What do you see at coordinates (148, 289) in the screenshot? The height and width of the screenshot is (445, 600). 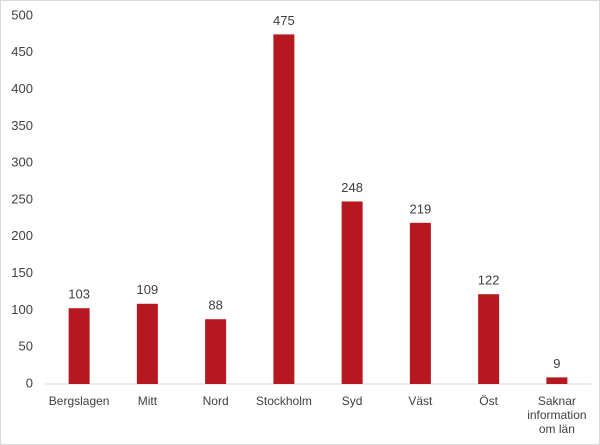 I see `data-label: 109` at bounding box center [148, 289].